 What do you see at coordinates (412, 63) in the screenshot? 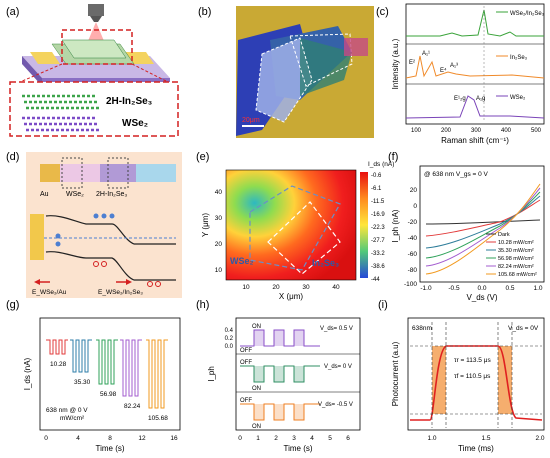
I see `peak-label-1: E²` at bounding box center [412, 63].